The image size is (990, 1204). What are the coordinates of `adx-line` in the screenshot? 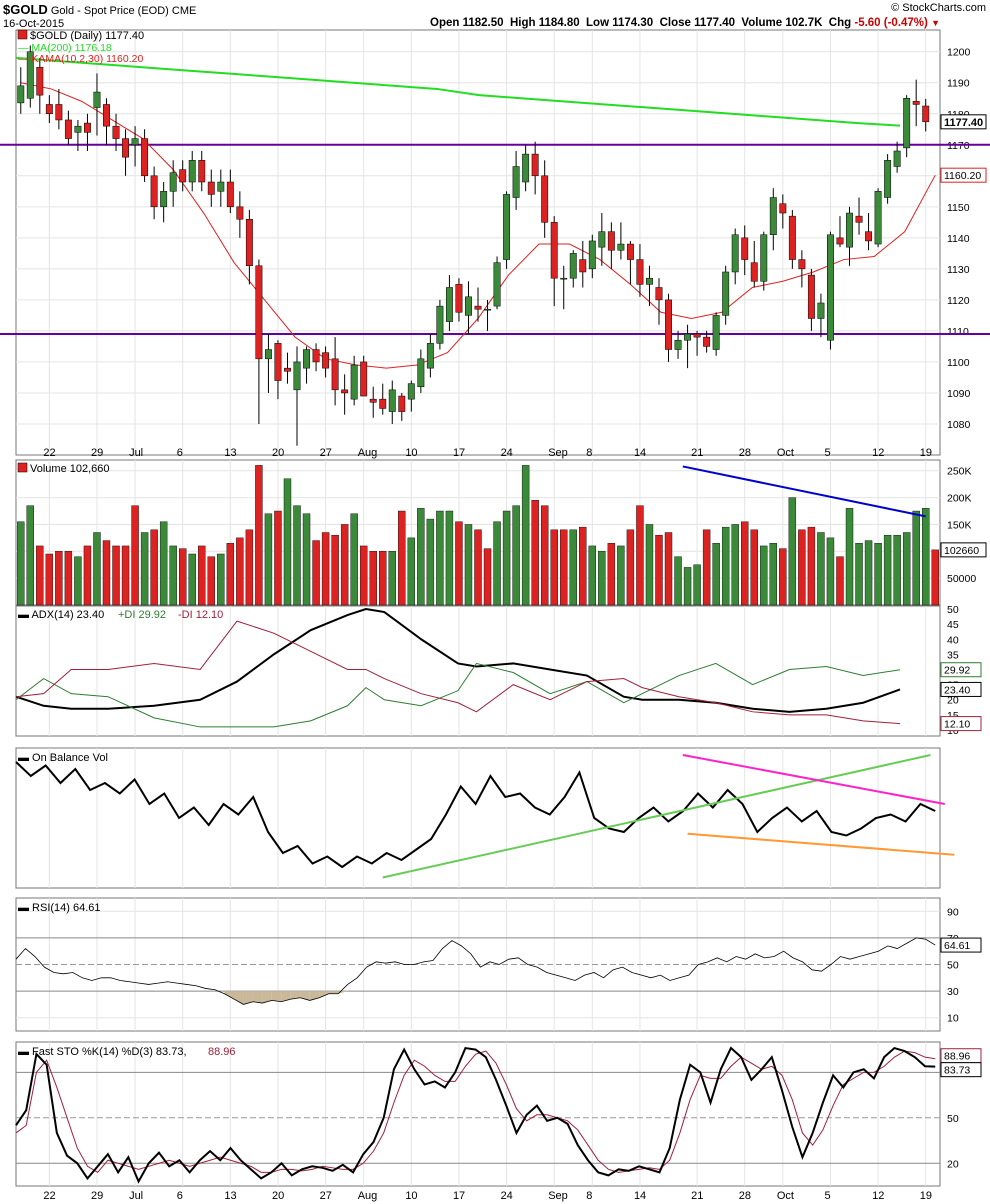 It's located at (458, 660).